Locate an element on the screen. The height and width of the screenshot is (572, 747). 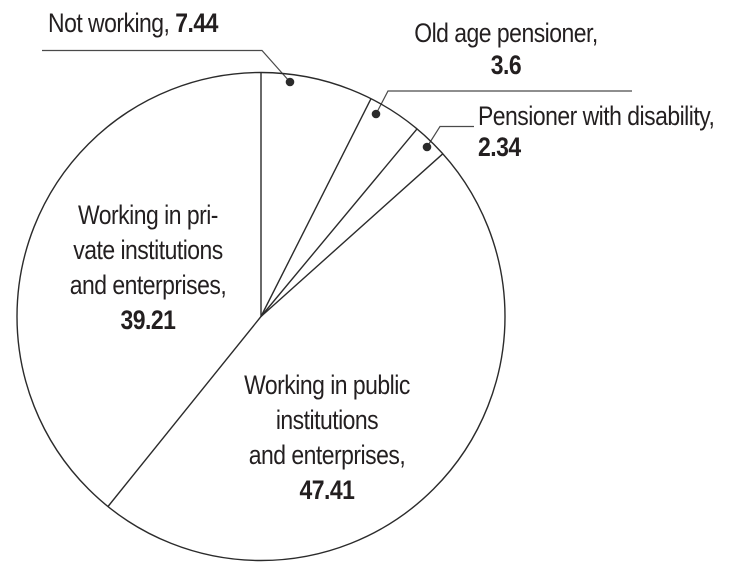
slice-boundary-working-in-private-institutions-and-enterprises is located at coordinates (184, 411).